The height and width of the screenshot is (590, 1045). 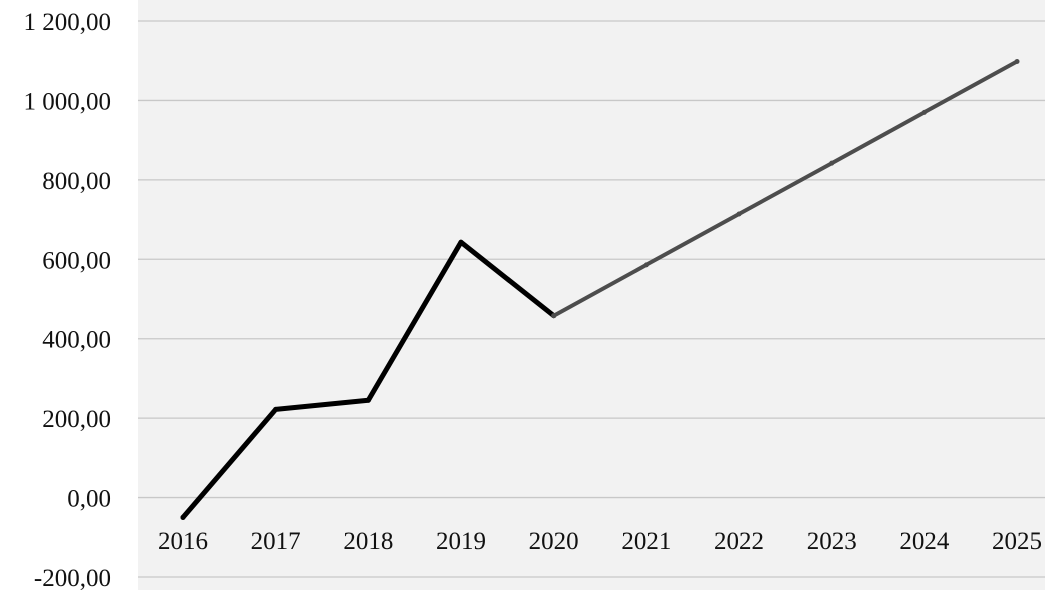 I want to click on y-tick-label: 200,00, so click(x=76, y=419).